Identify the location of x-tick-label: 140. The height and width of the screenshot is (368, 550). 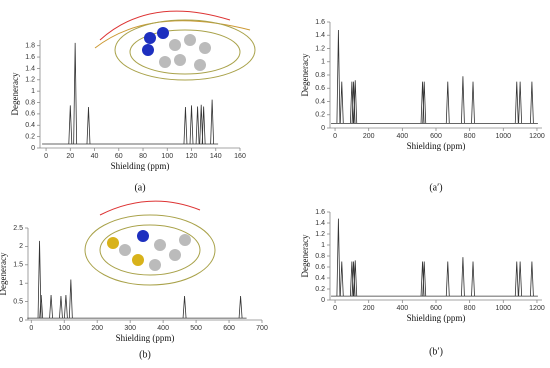
(216, 156).